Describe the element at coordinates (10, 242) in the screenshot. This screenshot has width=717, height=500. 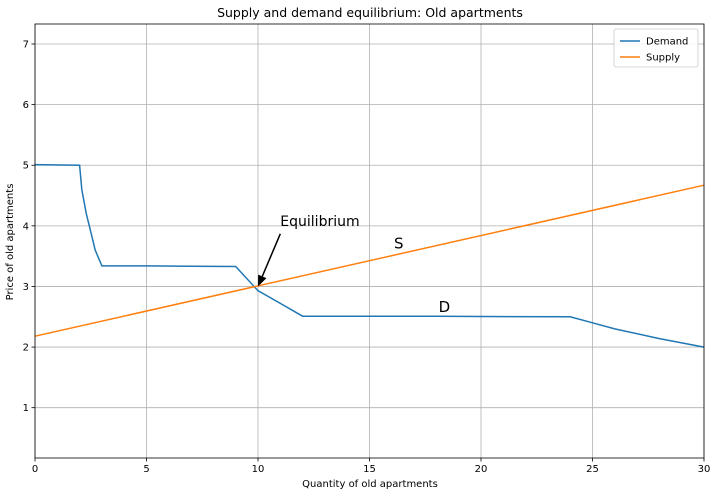
I see `y-axis-label: Price of old apartments` at that location.